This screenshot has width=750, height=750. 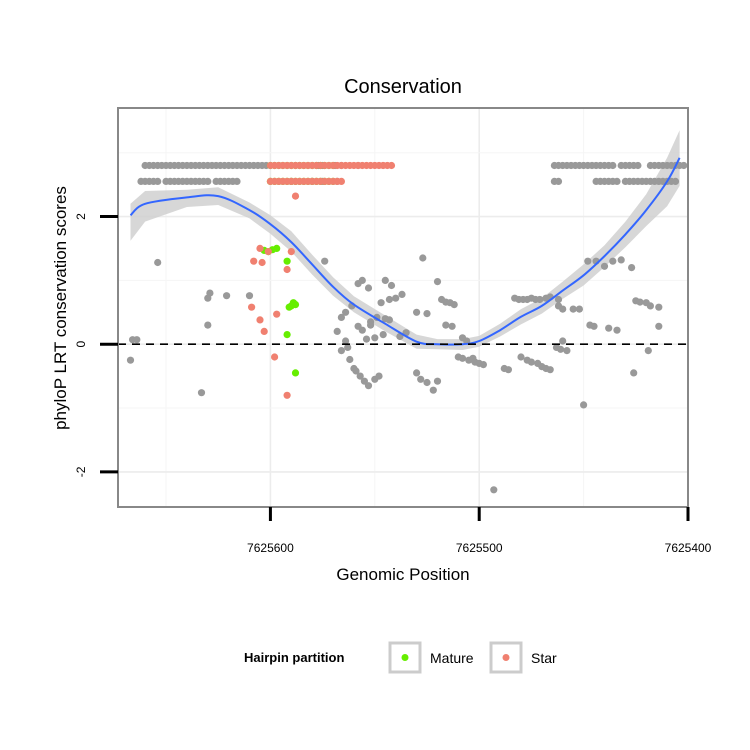 I want to click on y-tick-label: 2, so click(x=81, y=216).